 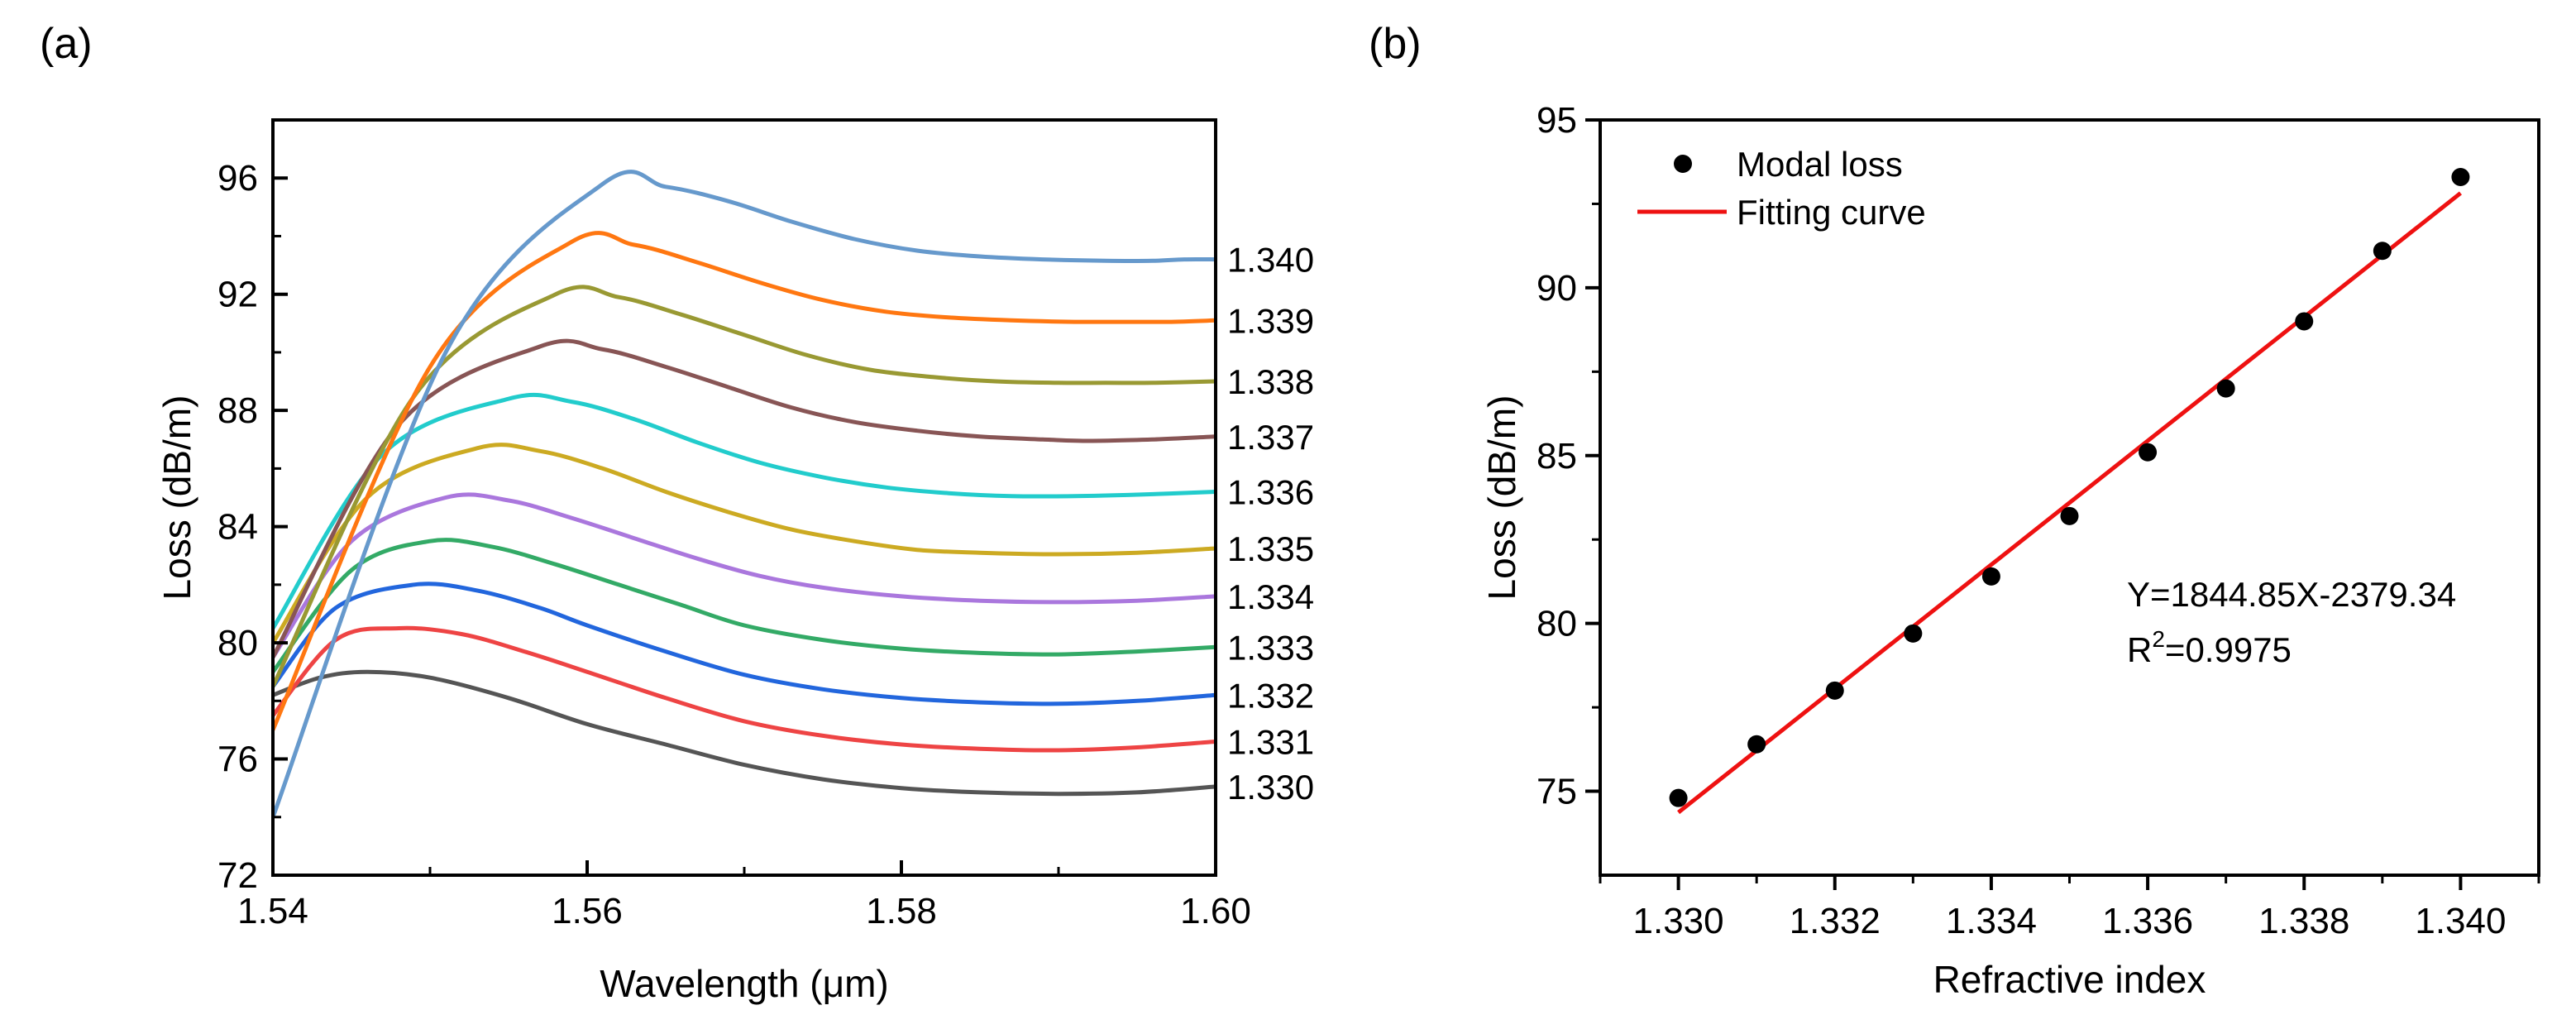 What do you see at coordinates (176, 498) in the screenshot?
I see `panel-a-y-axis-title: Loss (dB/m)` at bounding box center [176, 498].